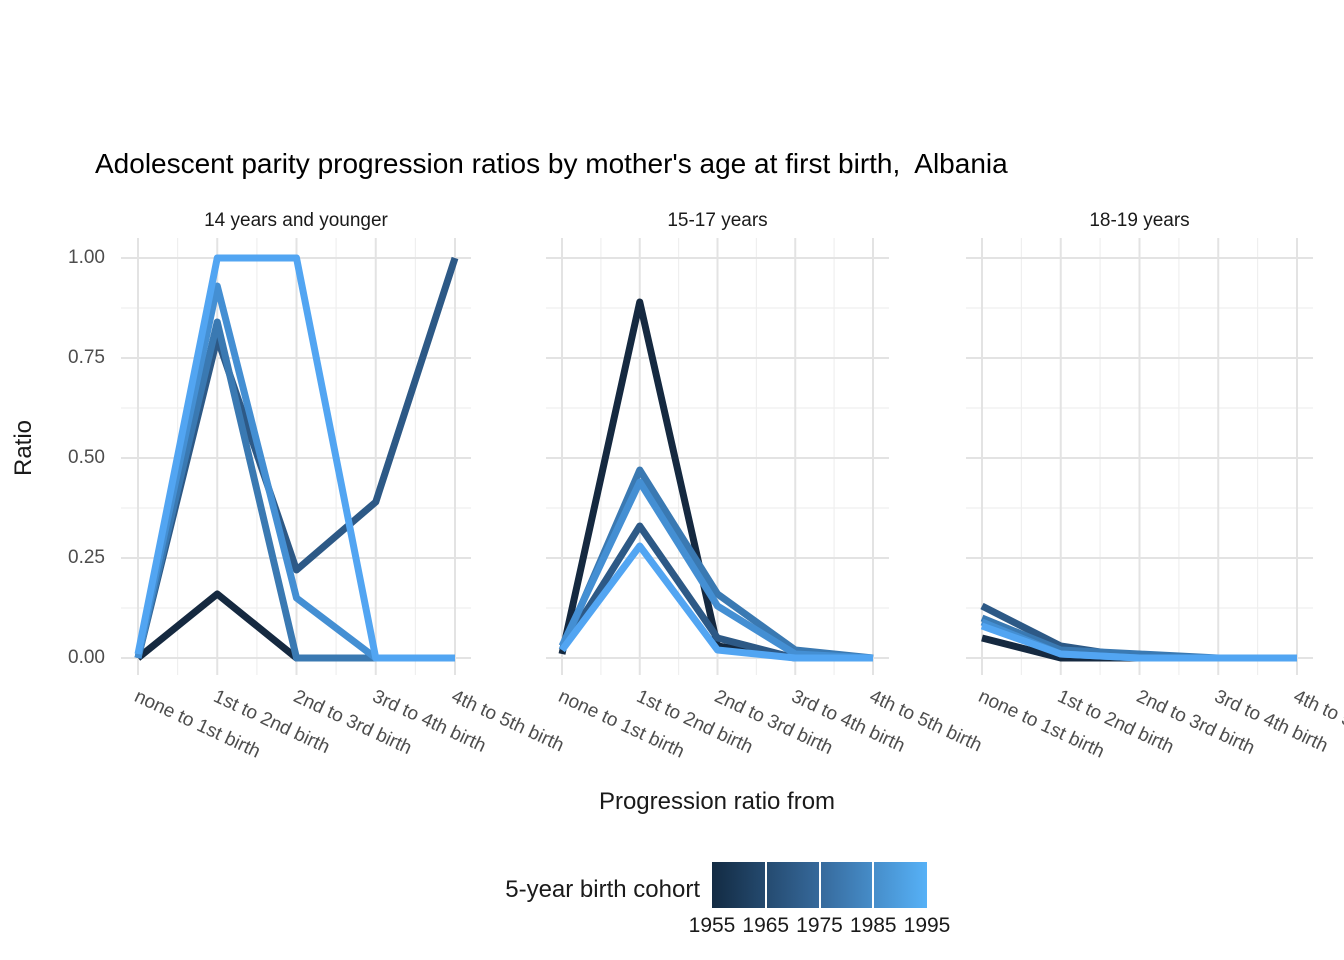 The height and width of the screenshot is (960, 1344). Describe the element at coordinates (717, 220) in the screenshot. I see `facet-strip-label: 15-17 years` at that location.